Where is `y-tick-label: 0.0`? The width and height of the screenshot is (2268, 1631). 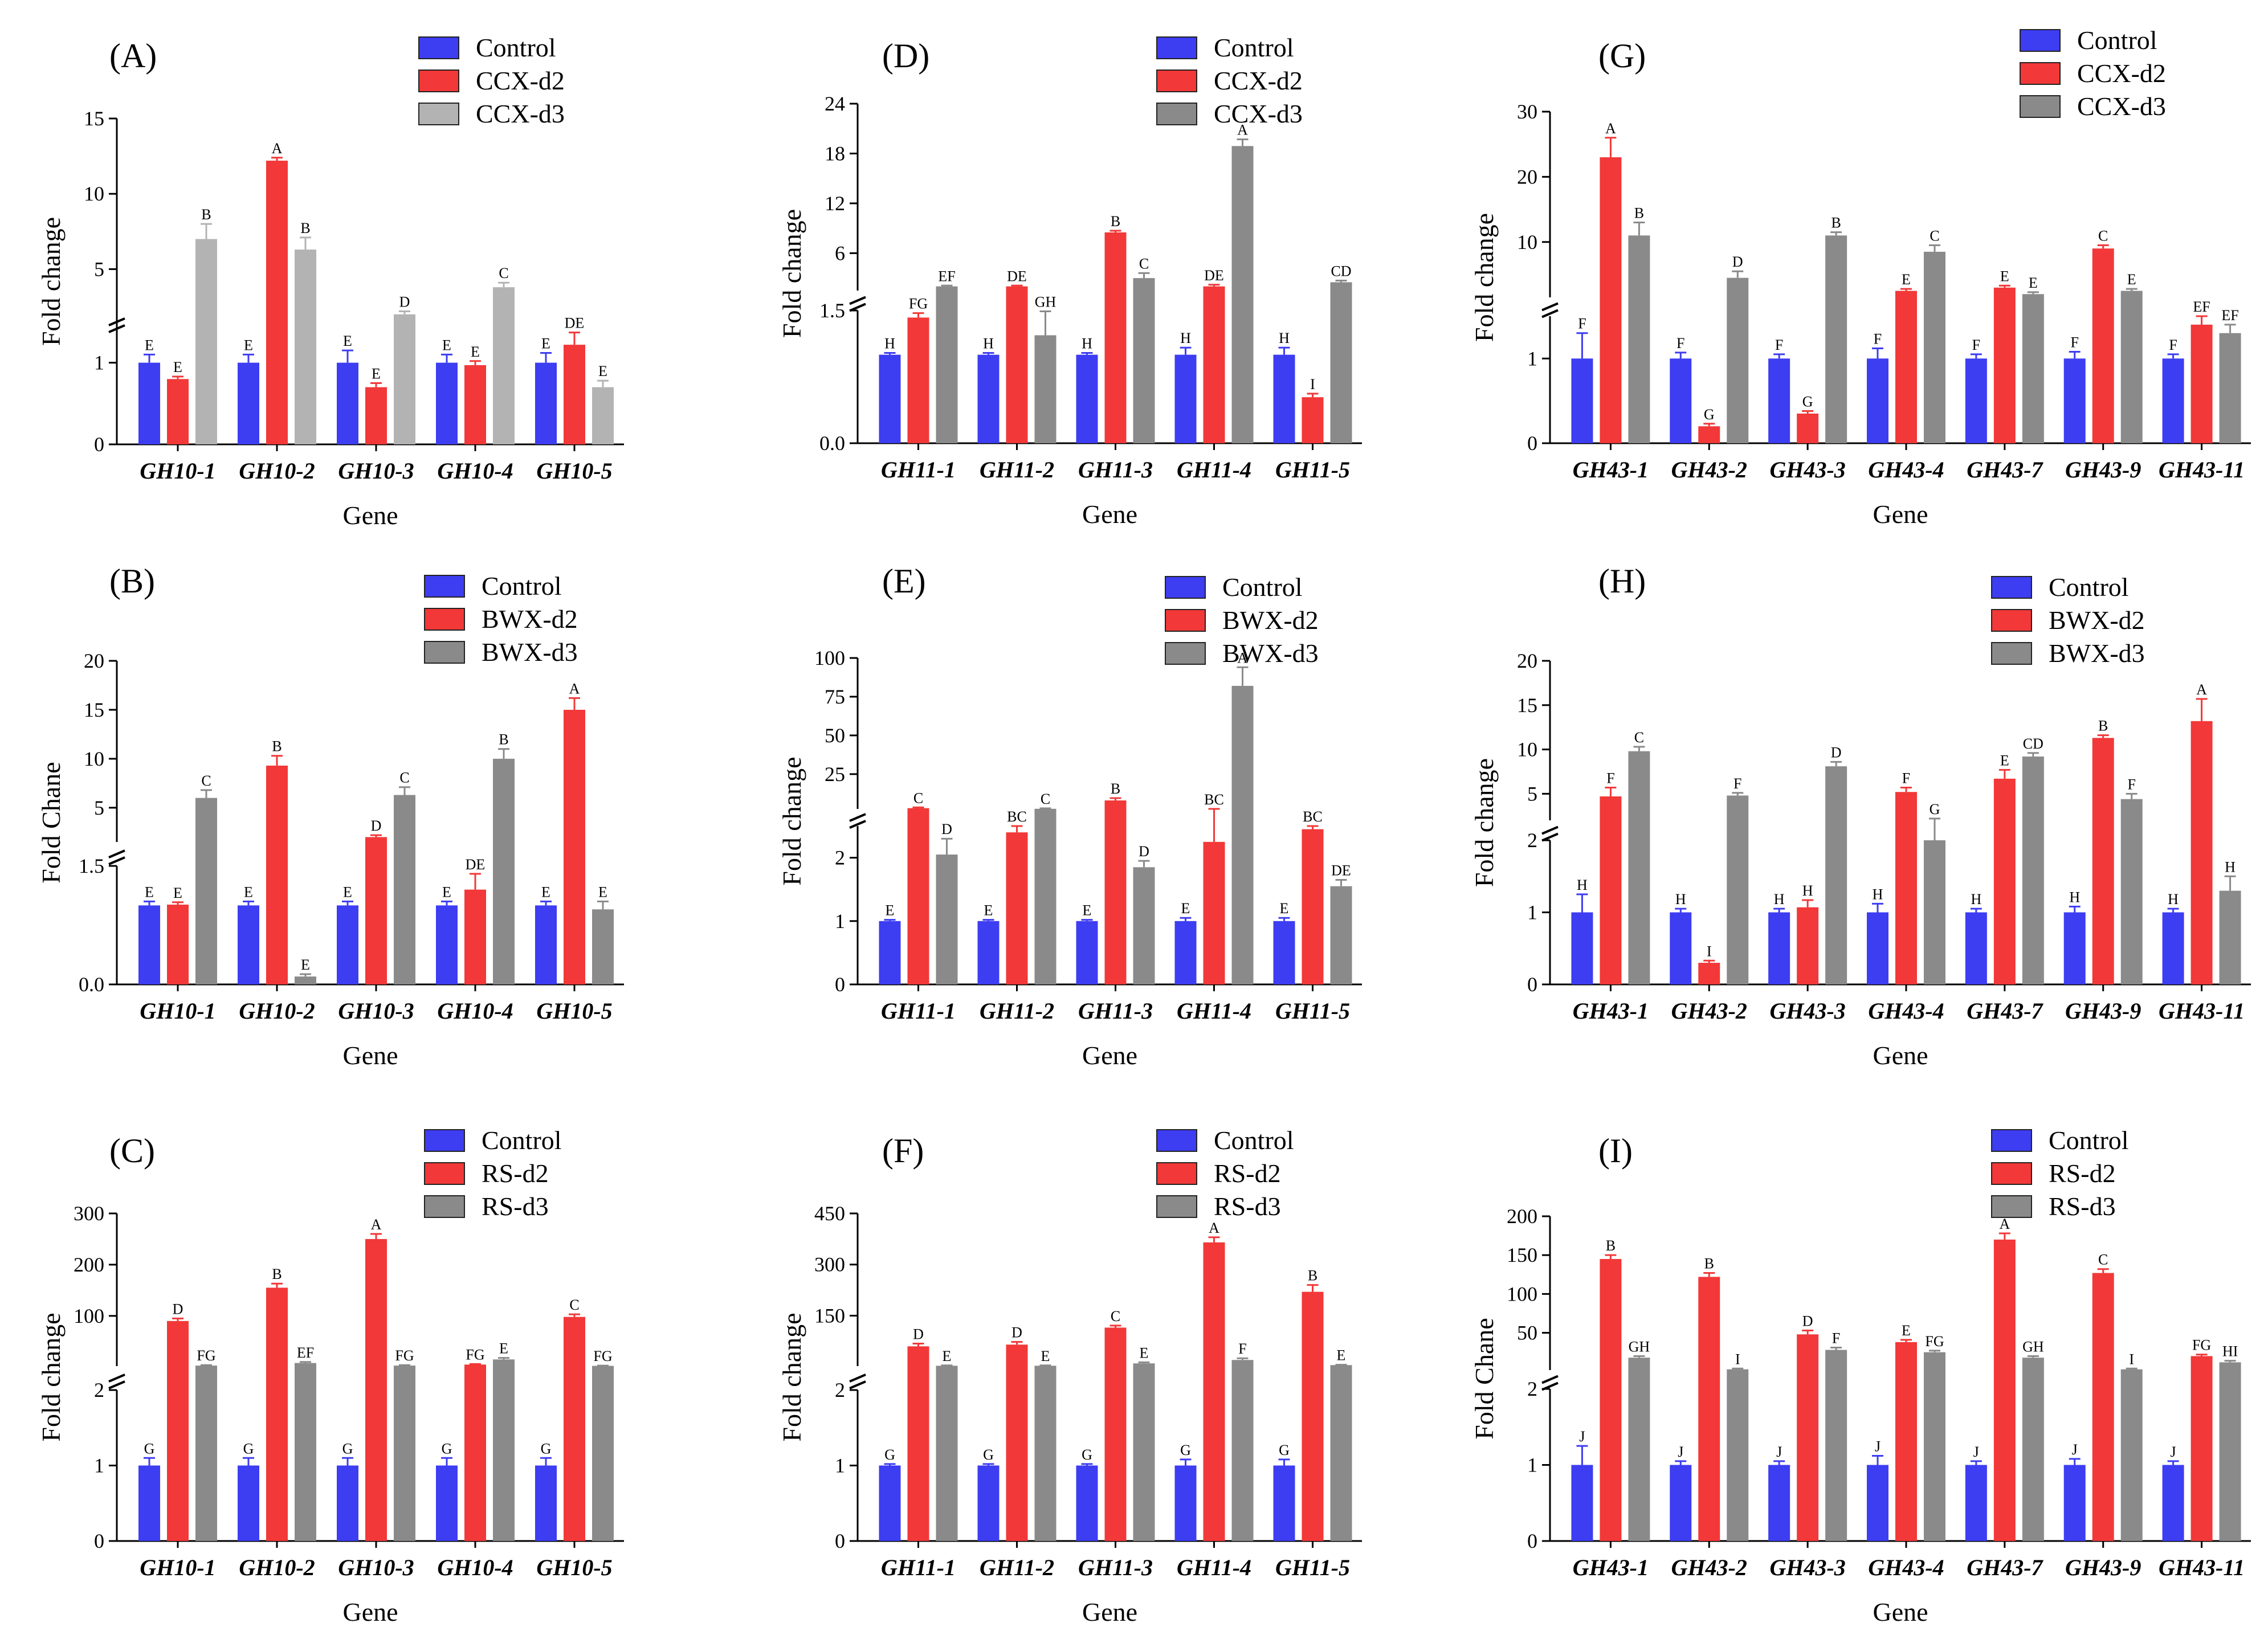 y-tick-label: 0.0 is located at coordinates (91, 984).